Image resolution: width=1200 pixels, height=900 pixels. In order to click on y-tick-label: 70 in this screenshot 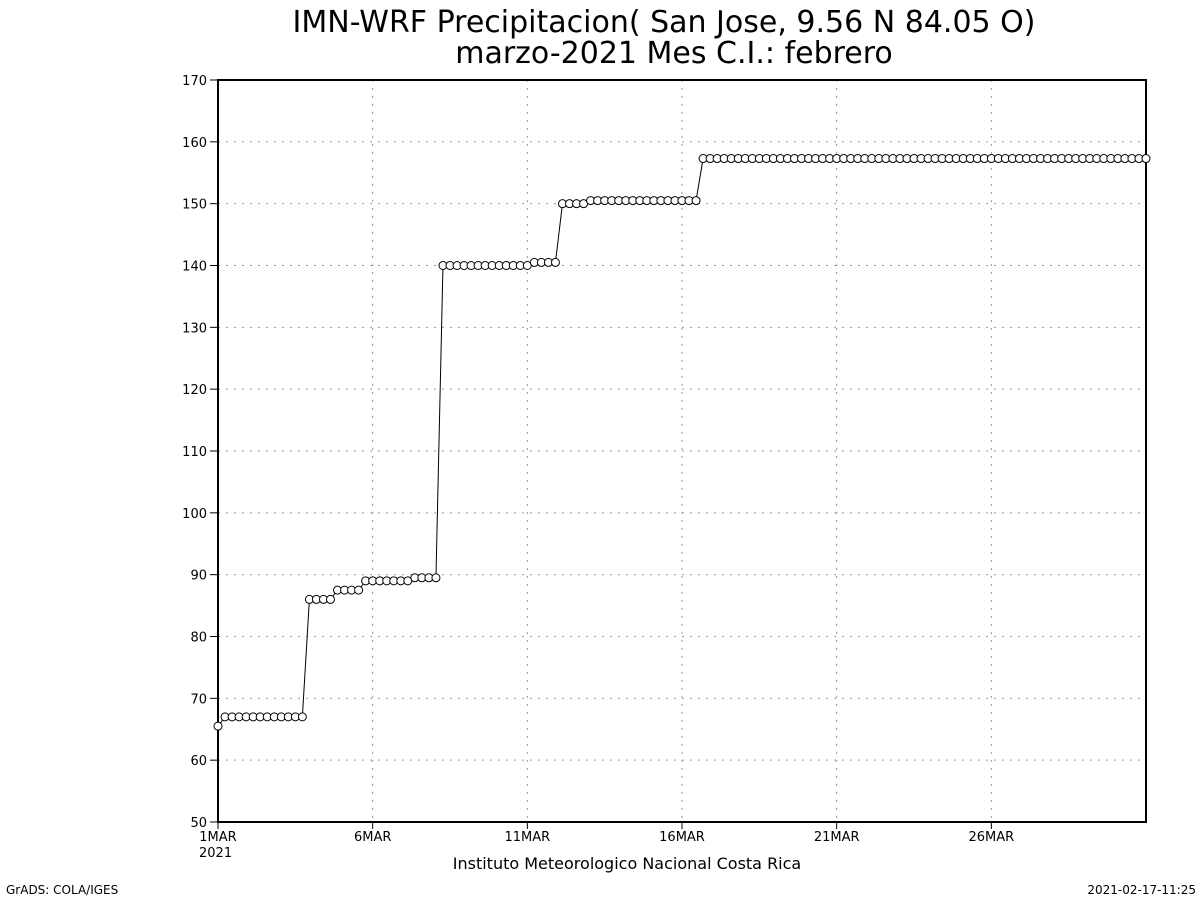, I will do `click(198, 699)`.